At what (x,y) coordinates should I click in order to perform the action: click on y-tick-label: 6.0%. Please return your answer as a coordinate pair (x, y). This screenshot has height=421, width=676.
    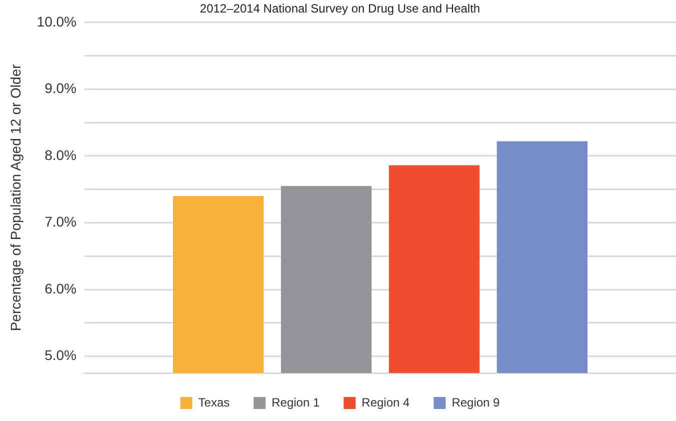
    Looking at the image, I should click on (60, 288).